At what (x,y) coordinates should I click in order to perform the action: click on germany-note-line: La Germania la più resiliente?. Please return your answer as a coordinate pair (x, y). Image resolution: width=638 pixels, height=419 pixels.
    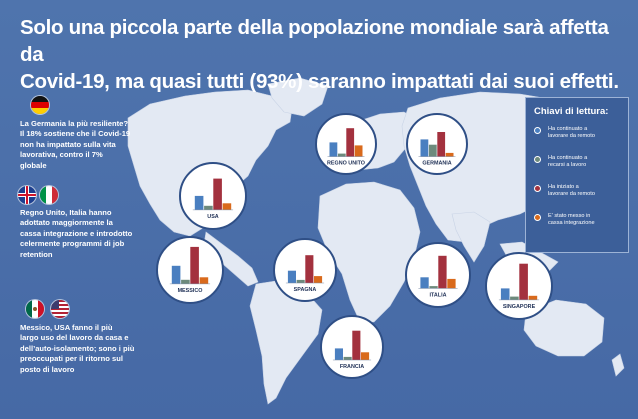
    Looking at the image, I should click on (74, 123).